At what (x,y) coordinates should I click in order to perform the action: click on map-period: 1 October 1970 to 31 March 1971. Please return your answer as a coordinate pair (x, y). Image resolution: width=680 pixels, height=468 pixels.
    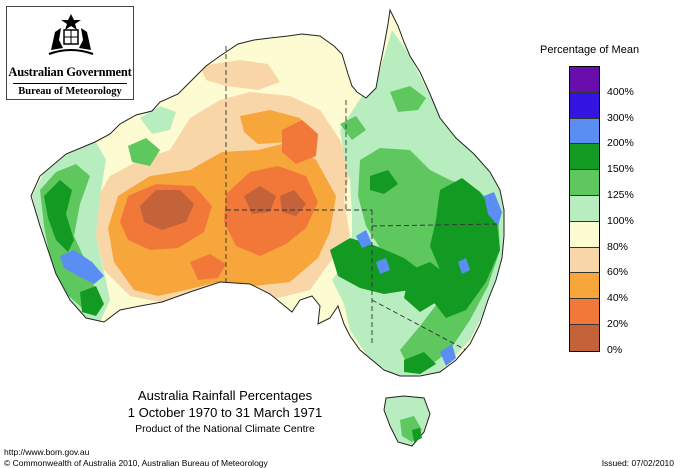
    Looking at the image, I should click on (225, 412).